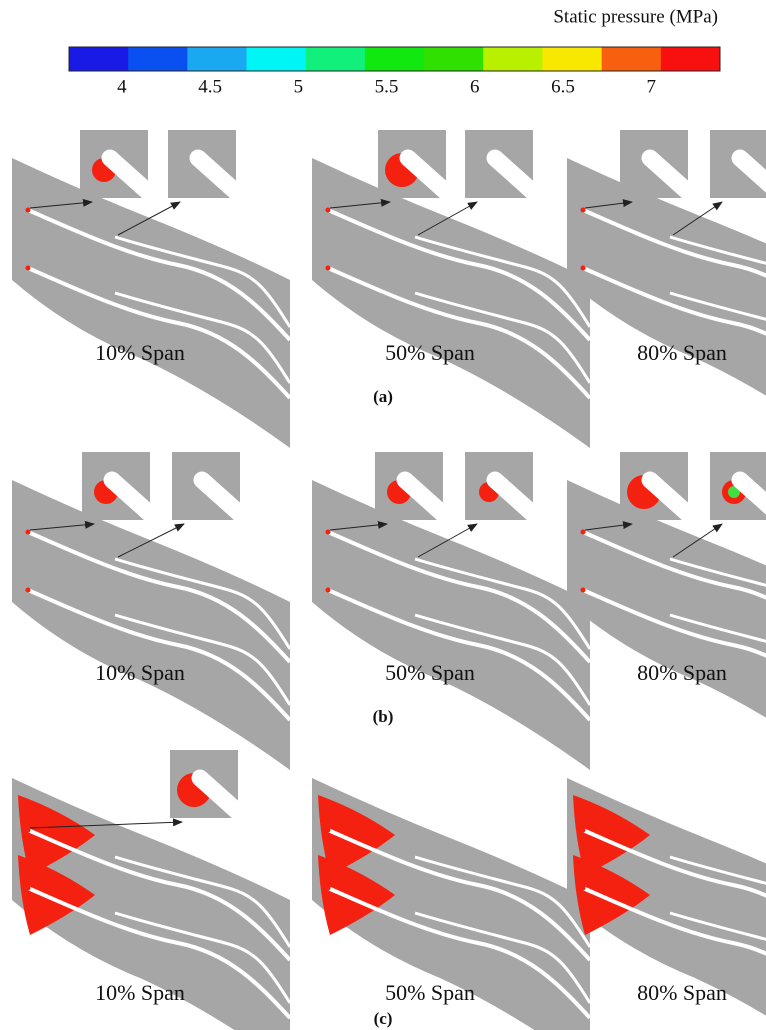  What do you see at coordinates (383, 396) in the screenshot?
I see `panel-letter: (a)` at bounding box center [383, 396].